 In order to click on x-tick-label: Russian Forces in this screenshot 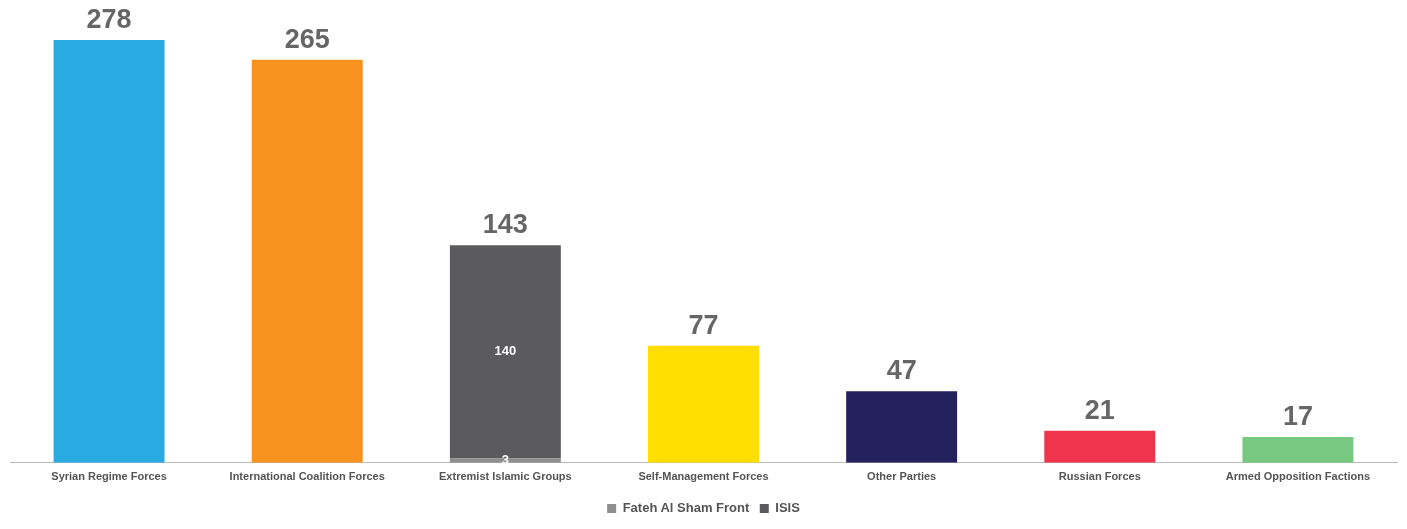, I will do `click(1099, 476)`.